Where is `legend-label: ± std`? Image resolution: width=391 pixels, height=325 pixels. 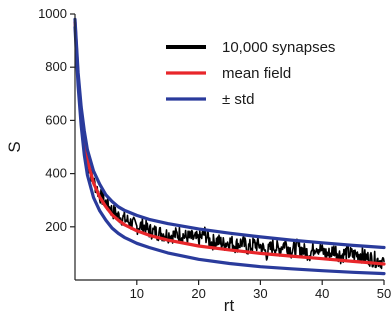
legend-label: ± std is located at coordinates (238, 99).